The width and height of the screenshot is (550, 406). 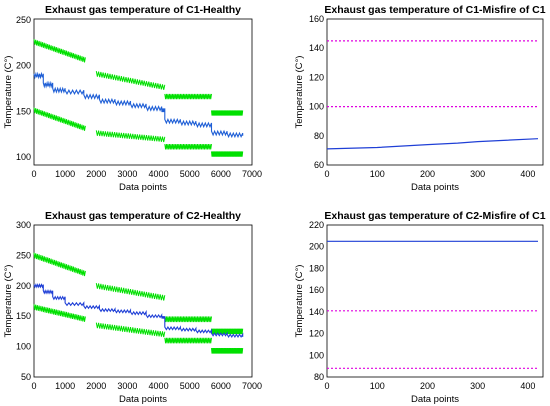 What do you see at coordinates (319, 136) in the screenshot?
I see `y-tick-label: 80` at bounding box center [319, 136].